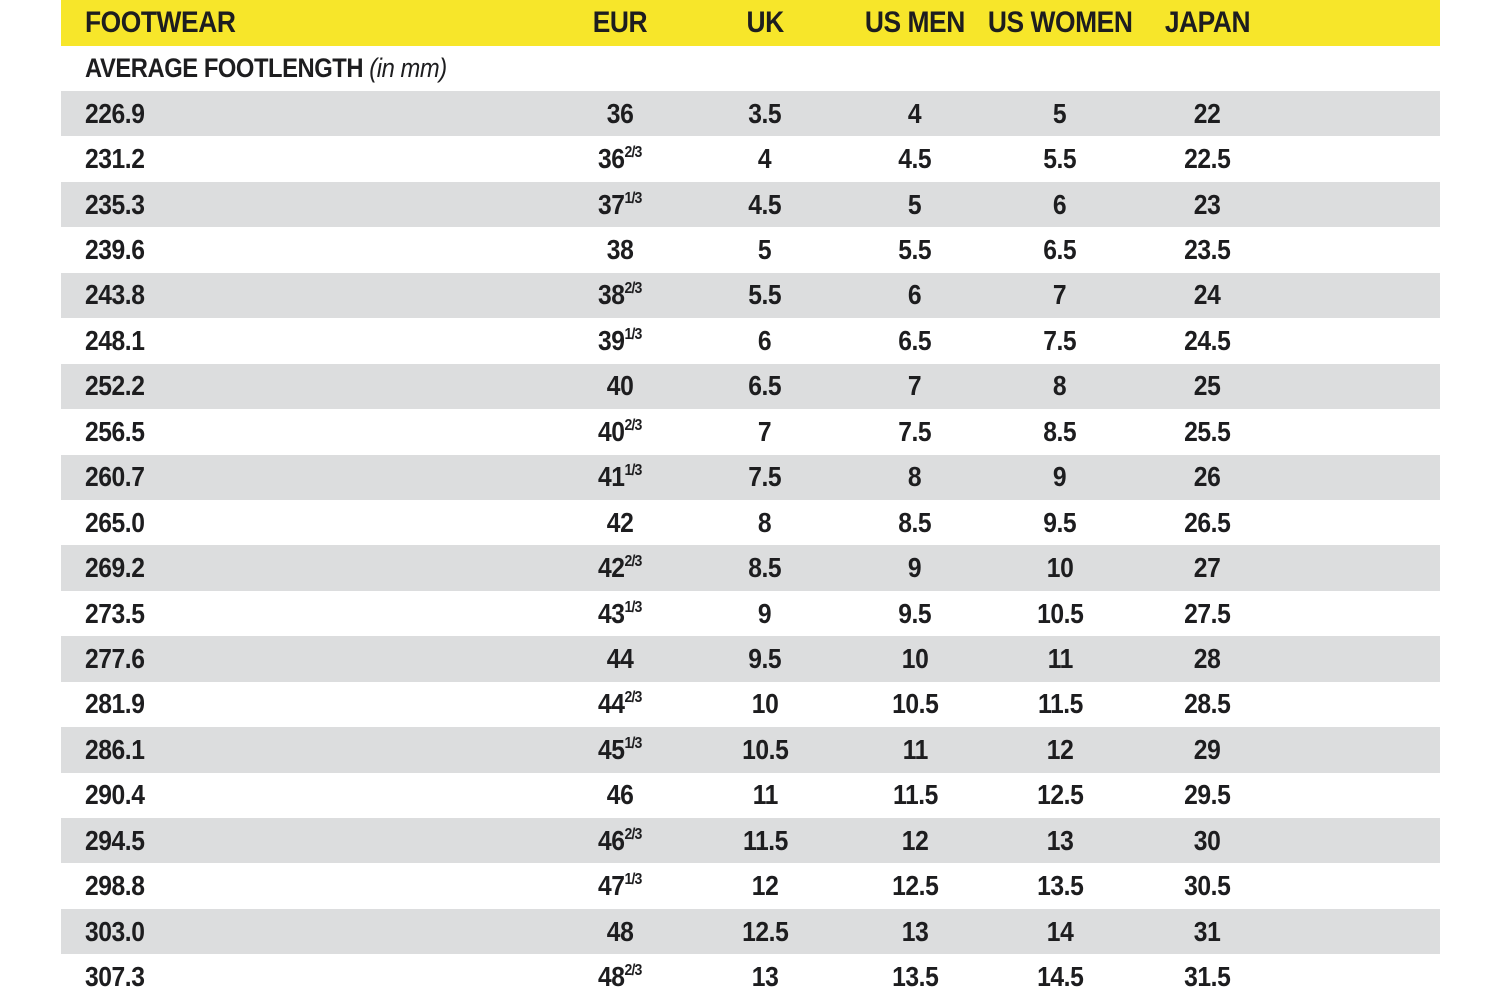 The height and width of the screenshot is (1000, 1500). I want to click on header-label-eur: EUR, so click(620, 22).